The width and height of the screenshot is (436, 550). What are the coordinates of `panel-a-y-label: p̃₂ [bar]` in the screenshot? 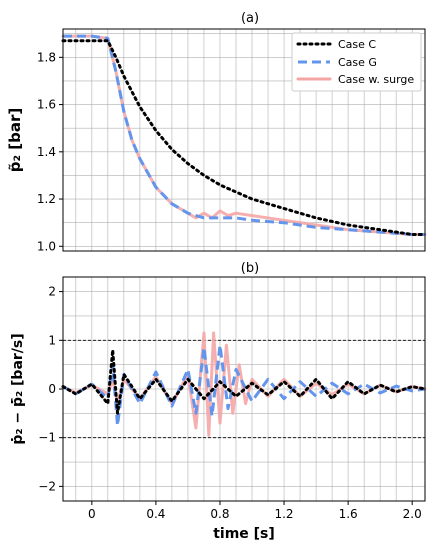 It's located at (15, 140).